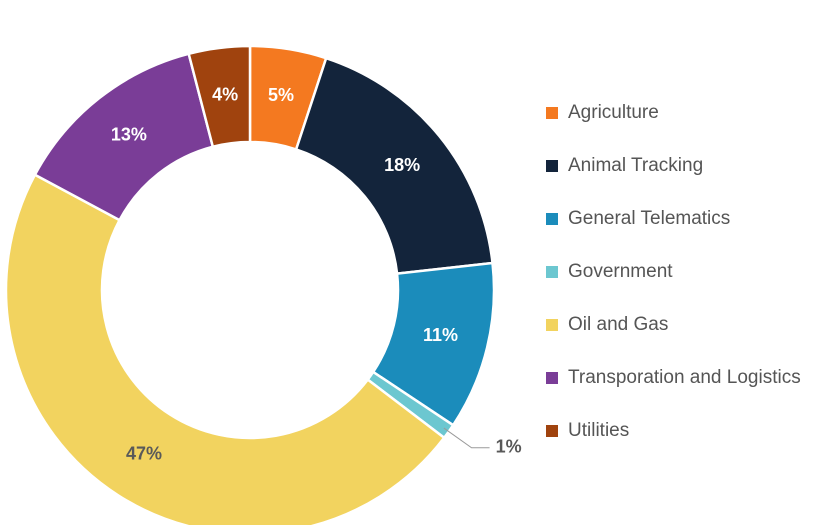 This screenshot has height=530, width=821. I want to click on legend-label: Animal Tracking, so click(636, 165).